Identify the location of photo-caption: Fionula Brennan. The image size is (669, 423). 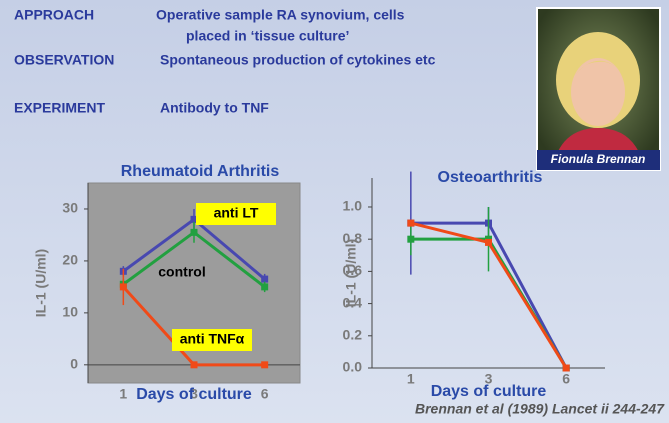
(598, 159).